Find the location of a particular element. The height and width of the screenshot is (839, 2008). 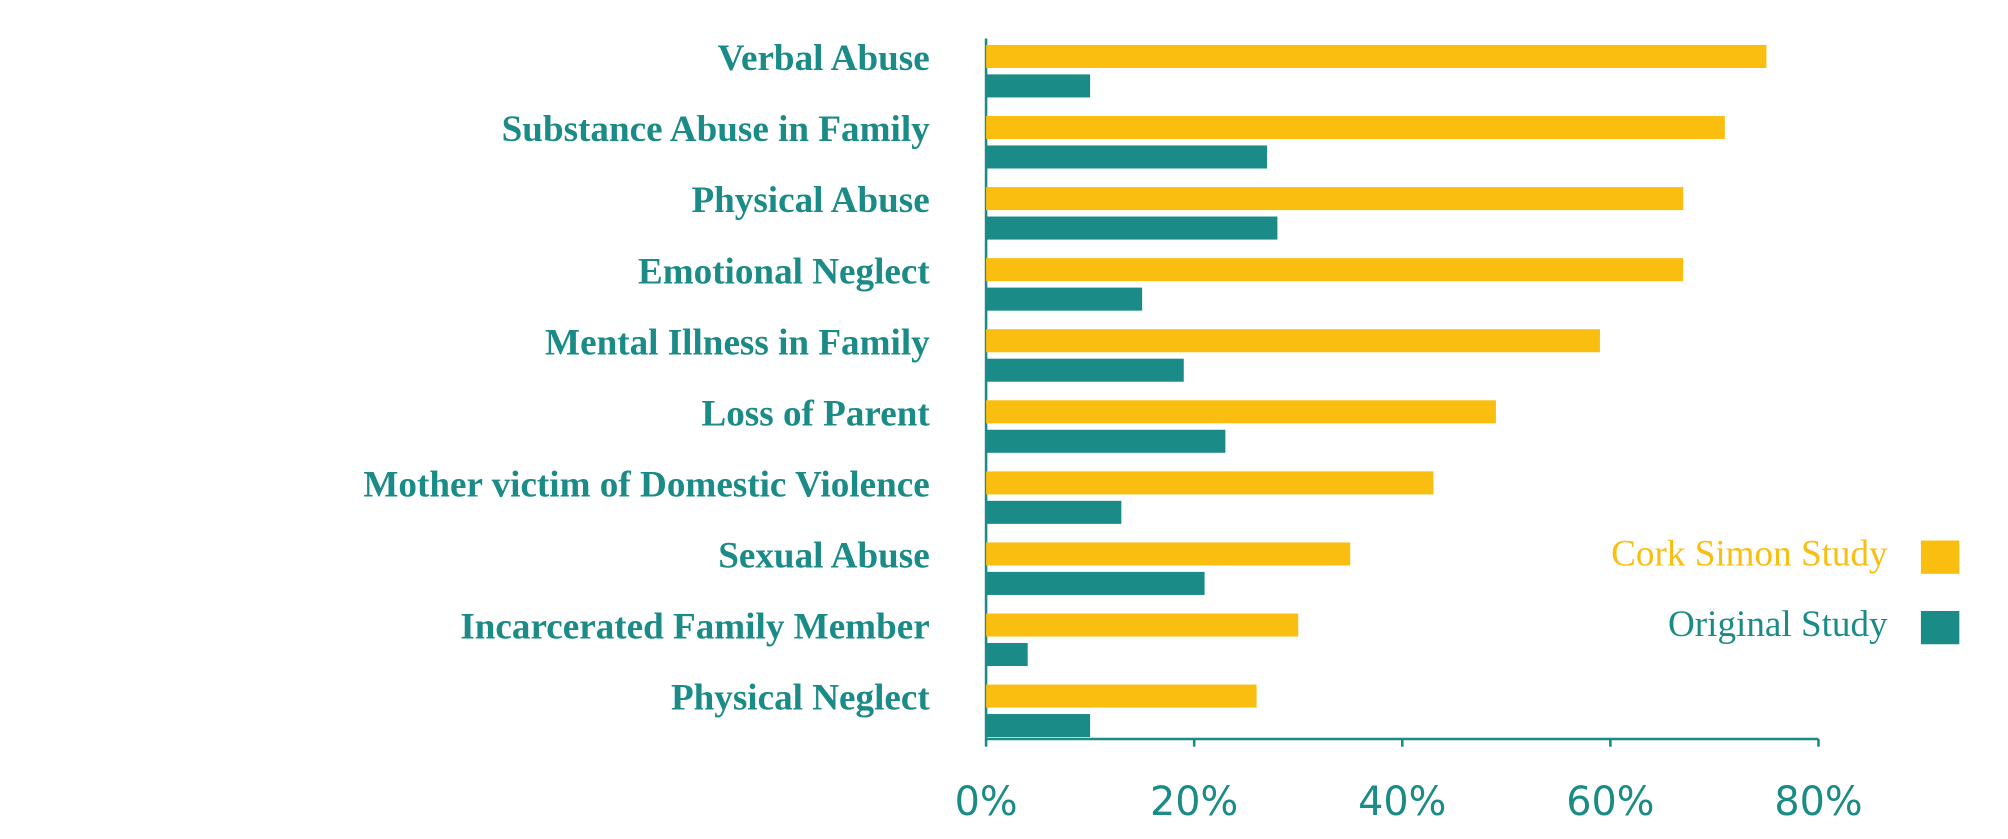

category-label: Emotional Neglect is located at coordinates (784, 271).